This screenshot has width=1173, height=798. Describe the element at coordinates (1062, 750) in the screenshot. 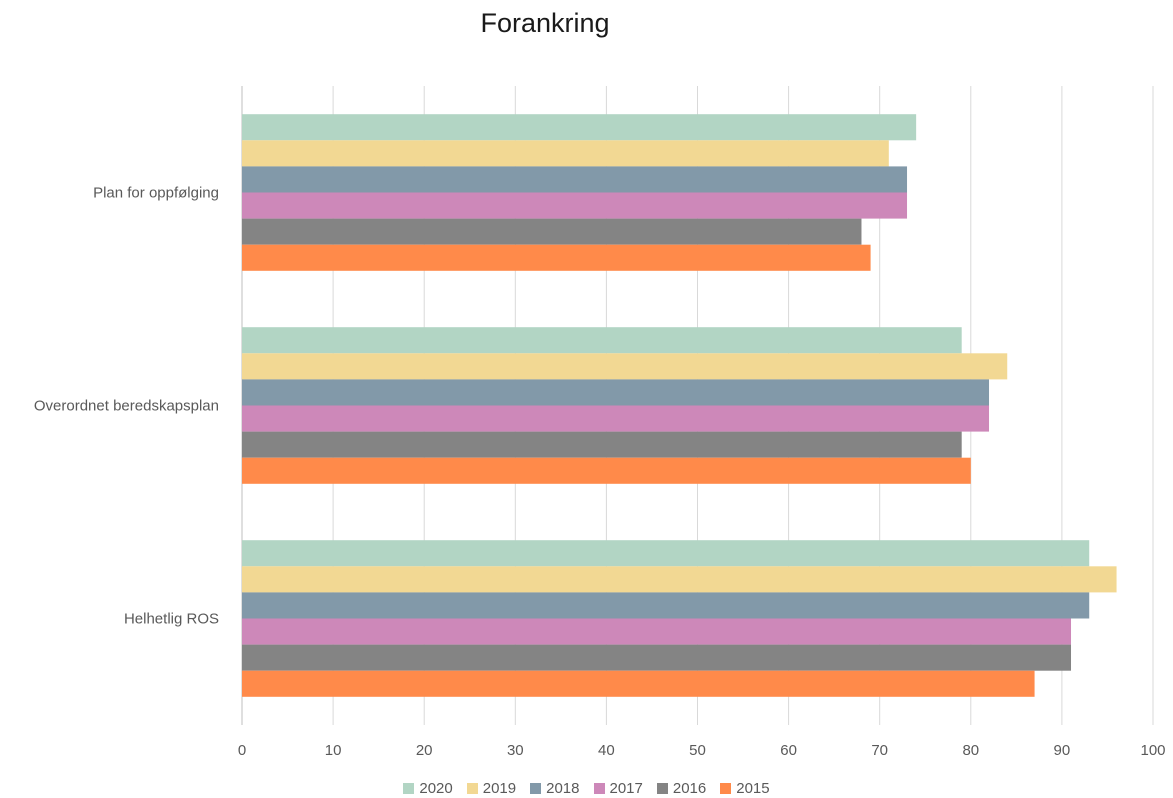

I see `x-tick-label: 90` at that location.